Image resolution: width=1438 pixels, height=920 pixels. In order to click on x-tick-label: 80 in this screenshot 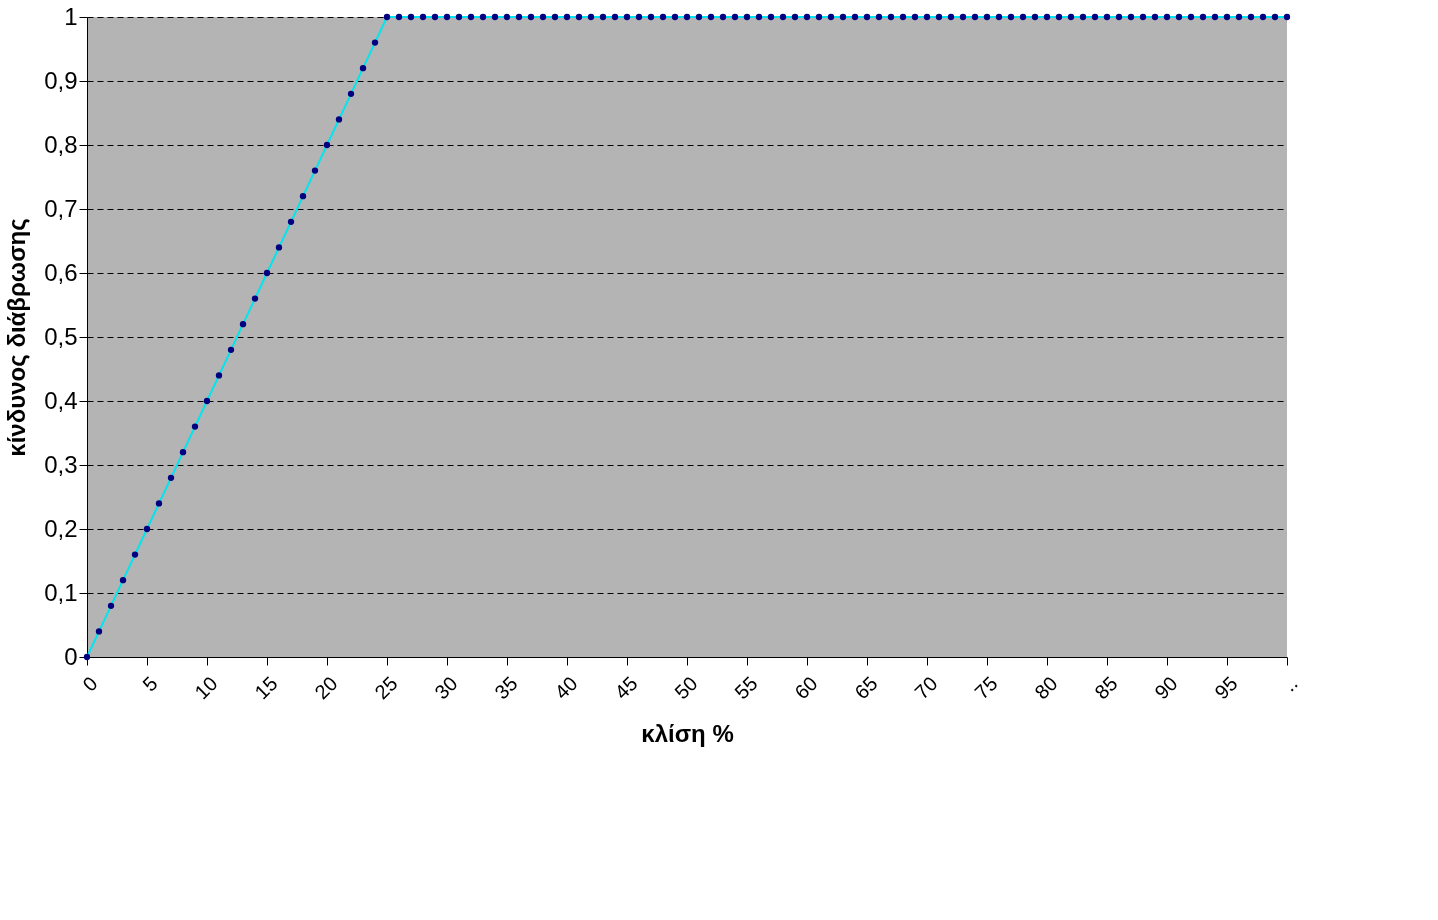, I will do `click(1046, 688)`.